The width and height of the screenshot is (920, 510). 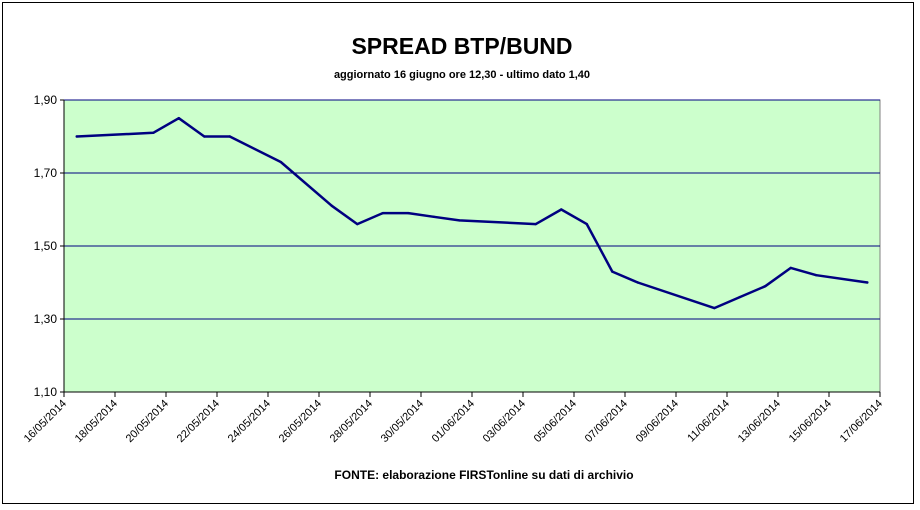 I want to click on x-tick-label: 22/05/2014, so click(x=198, y=421).